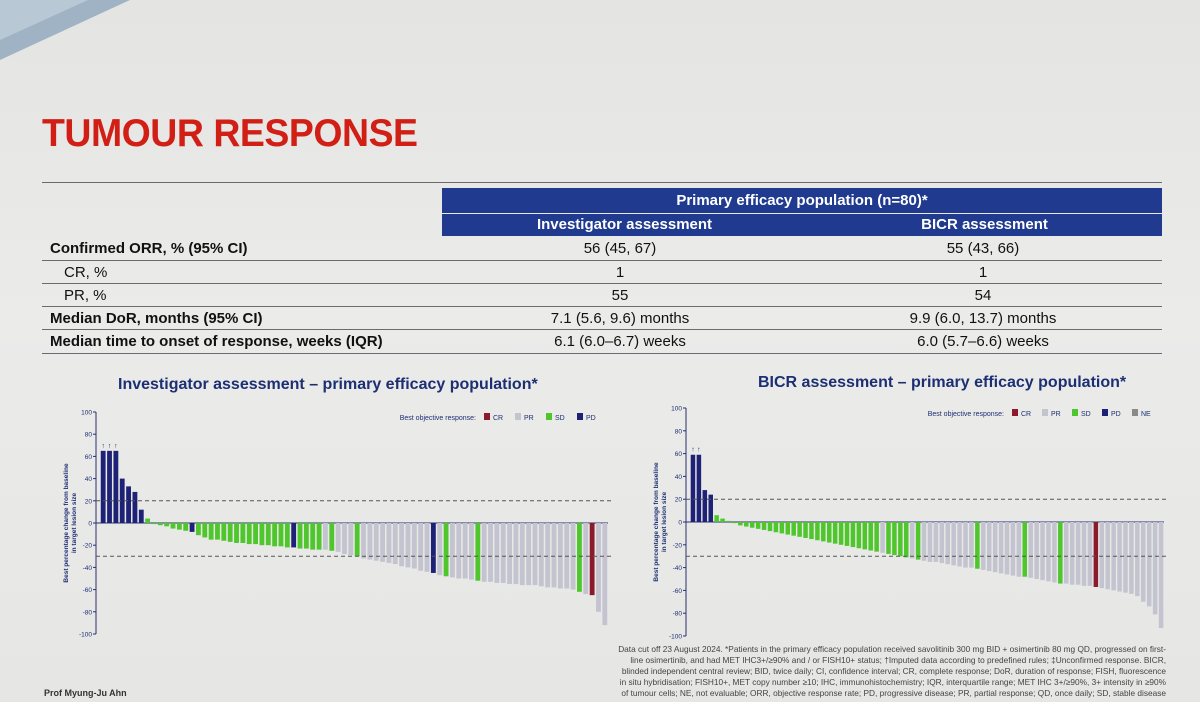 This screenshot has width=1200, height=702. What do you see at coordinates (676, 409) in the screenshot?
I see `y-tick-label: 100` at bounding box center [676, 409].